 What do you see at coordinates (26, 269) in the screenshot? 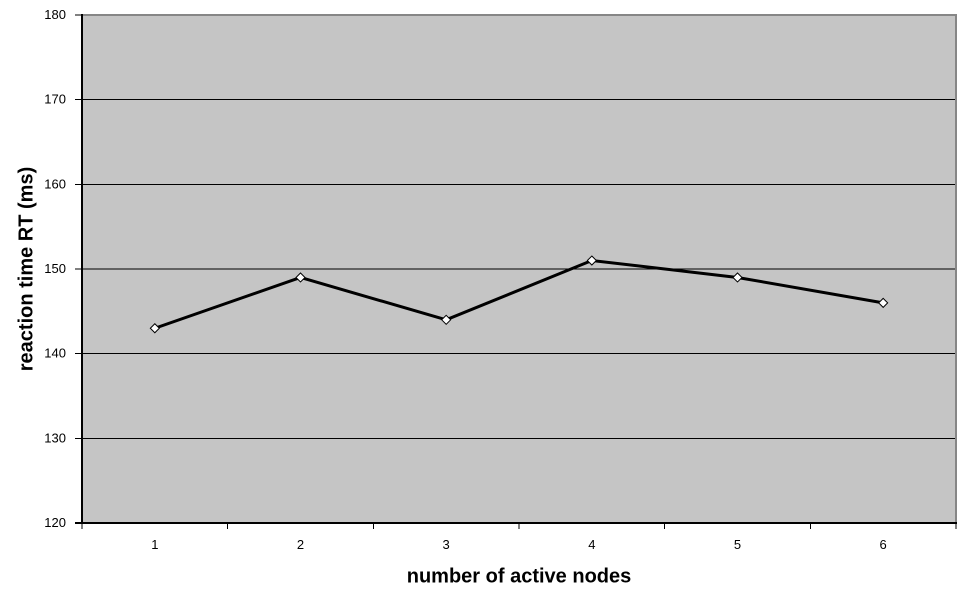
I see `y-axis-title: reaction time RT (ms)` at bounding box center [26, 269].